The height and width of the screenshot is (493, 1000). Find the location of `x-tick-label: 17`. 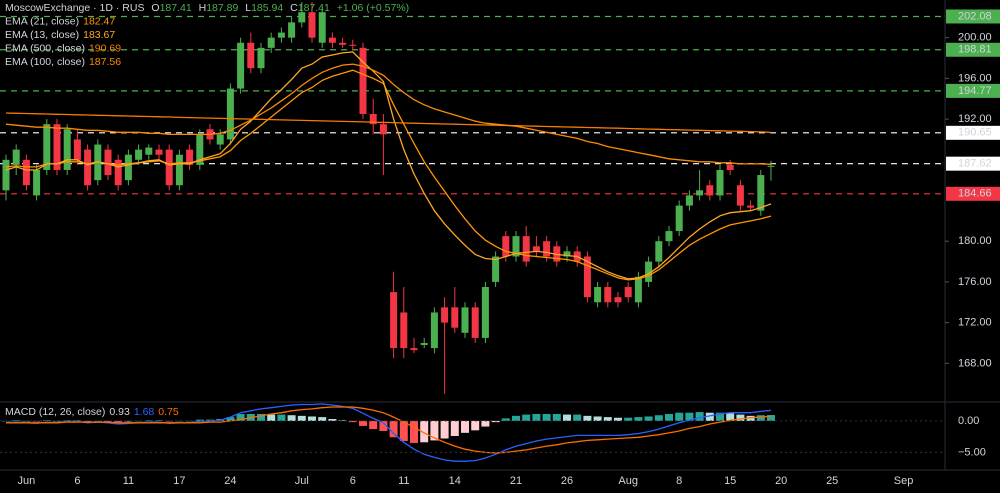

x-tick-label: 17 is located at coordinates (179, 481).